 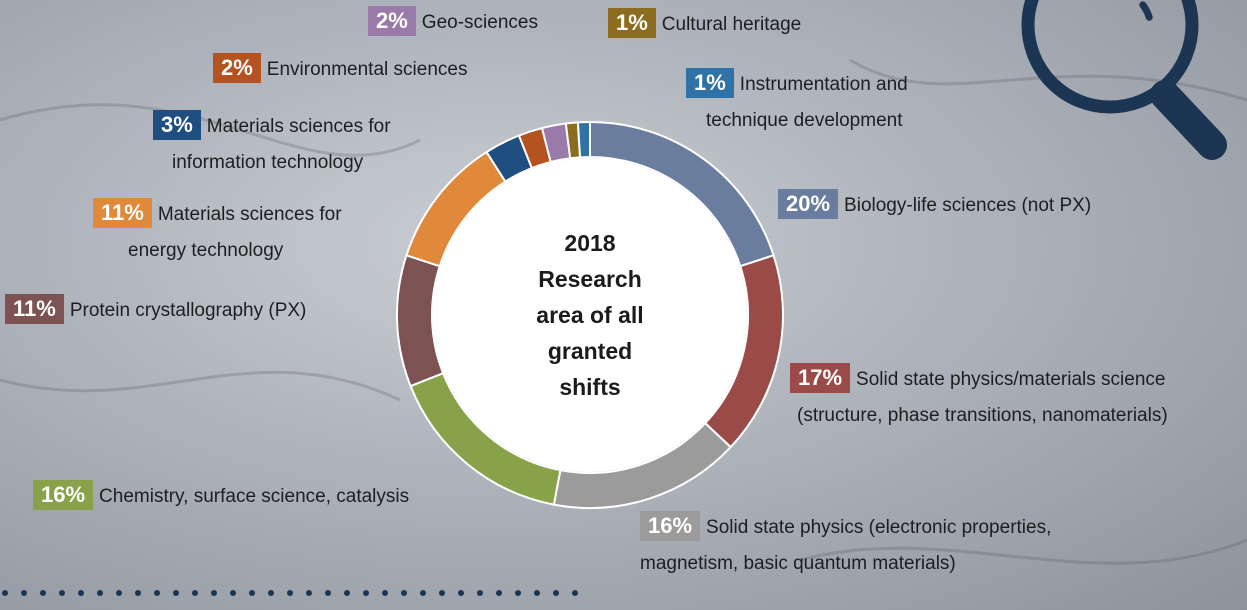 I want to click on category-label: Protein crystallography (PX), so click(x=188, y=310).